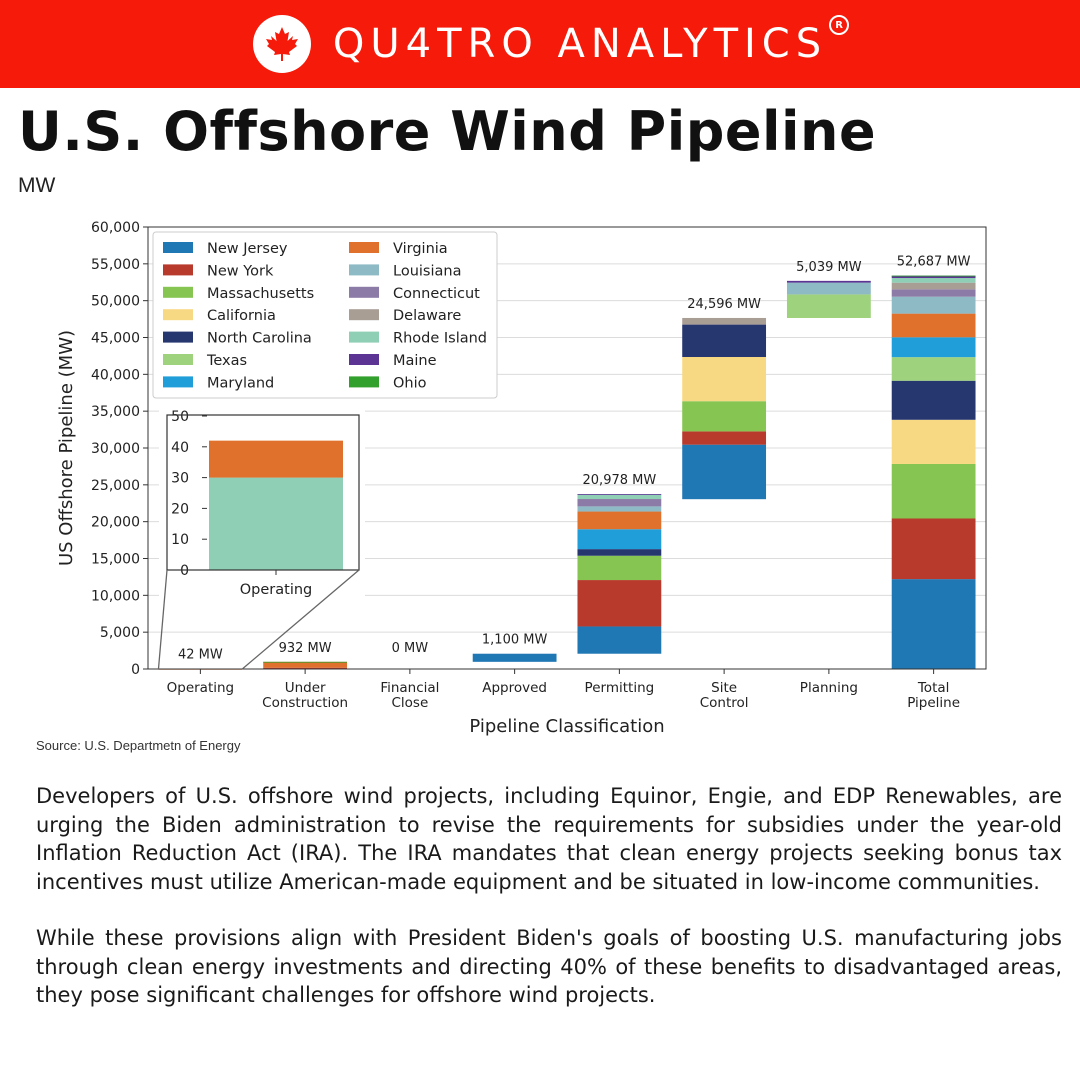 Image resolution: width=1080 pixels, height=1080 pixels. What do you see at coordinates (180, 417) in the screenshot?
I see `inset-y-tick-label: 50` at bounding box center [180, 417].